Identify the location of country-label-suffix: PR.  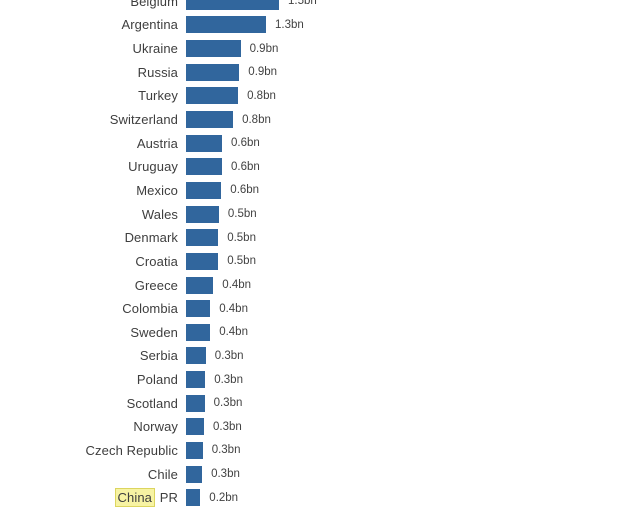
(167, 498).